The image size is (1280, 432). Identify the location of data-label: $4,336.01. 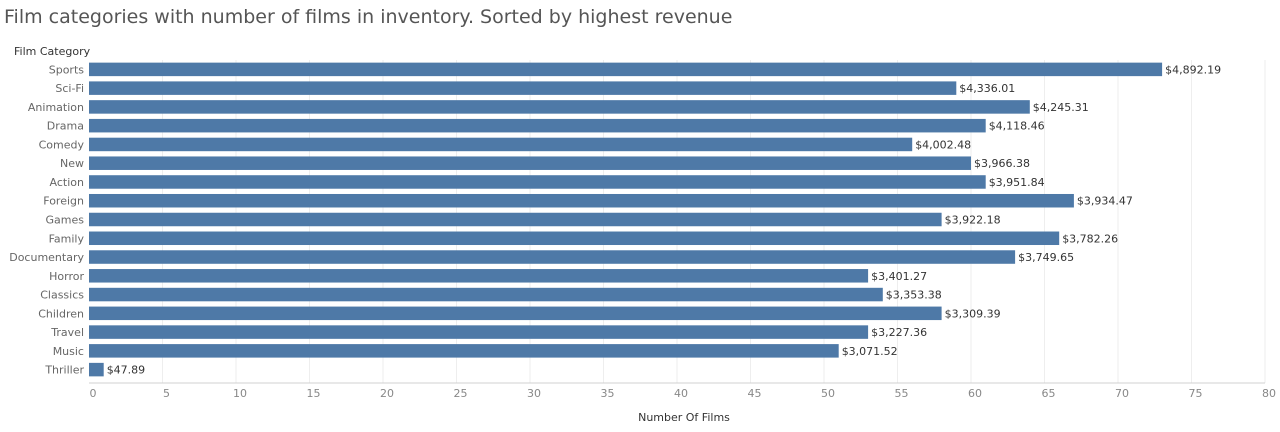
(987, 88).